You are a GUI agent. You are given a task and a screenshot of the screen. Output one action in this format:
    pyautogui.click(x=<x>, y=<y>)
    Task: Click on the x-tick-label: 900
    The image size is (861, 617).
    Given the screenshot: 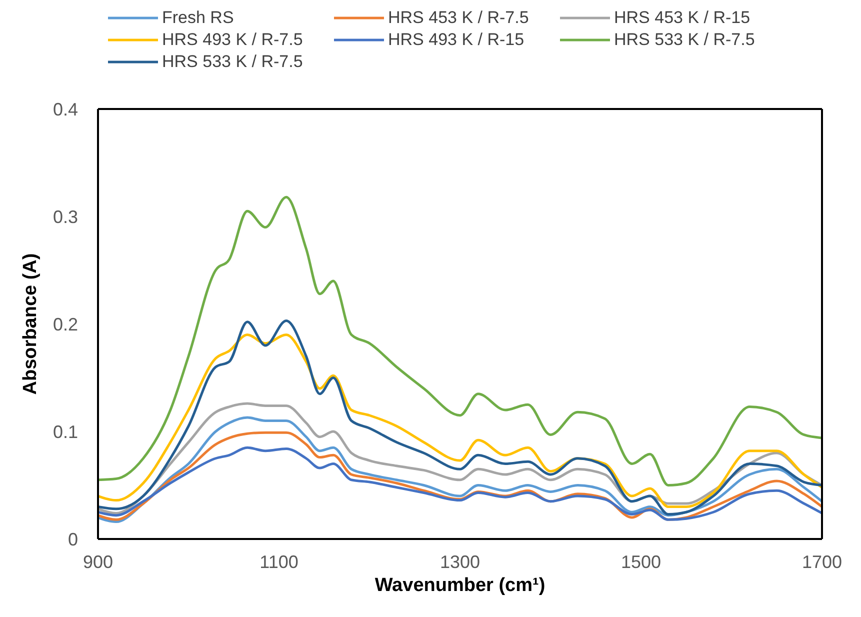 What is the action you would take?
    pyautogui.click(x=98, y=562)
    